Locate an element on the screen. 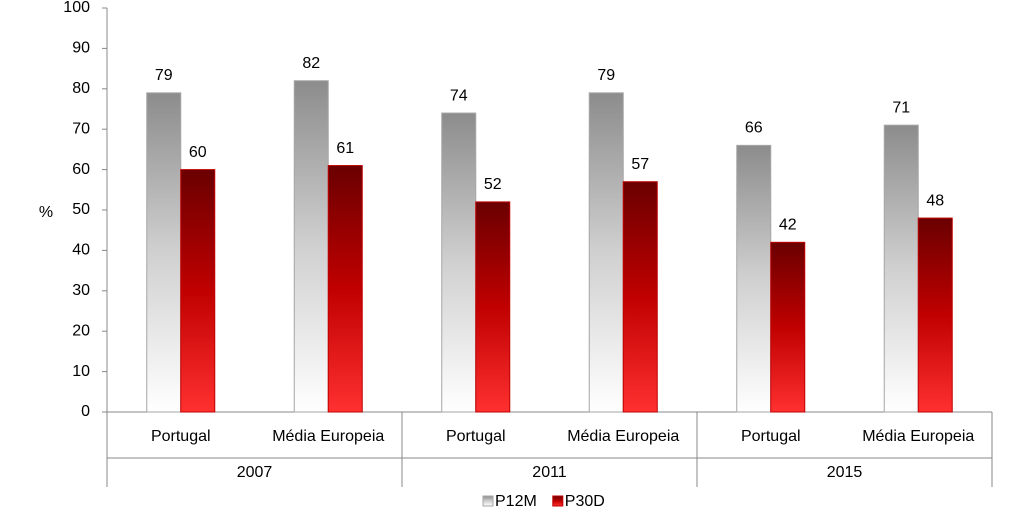 The height and width of the screenshot is (517, 1016). data-label: 60 is located at coordinates (198, 152).